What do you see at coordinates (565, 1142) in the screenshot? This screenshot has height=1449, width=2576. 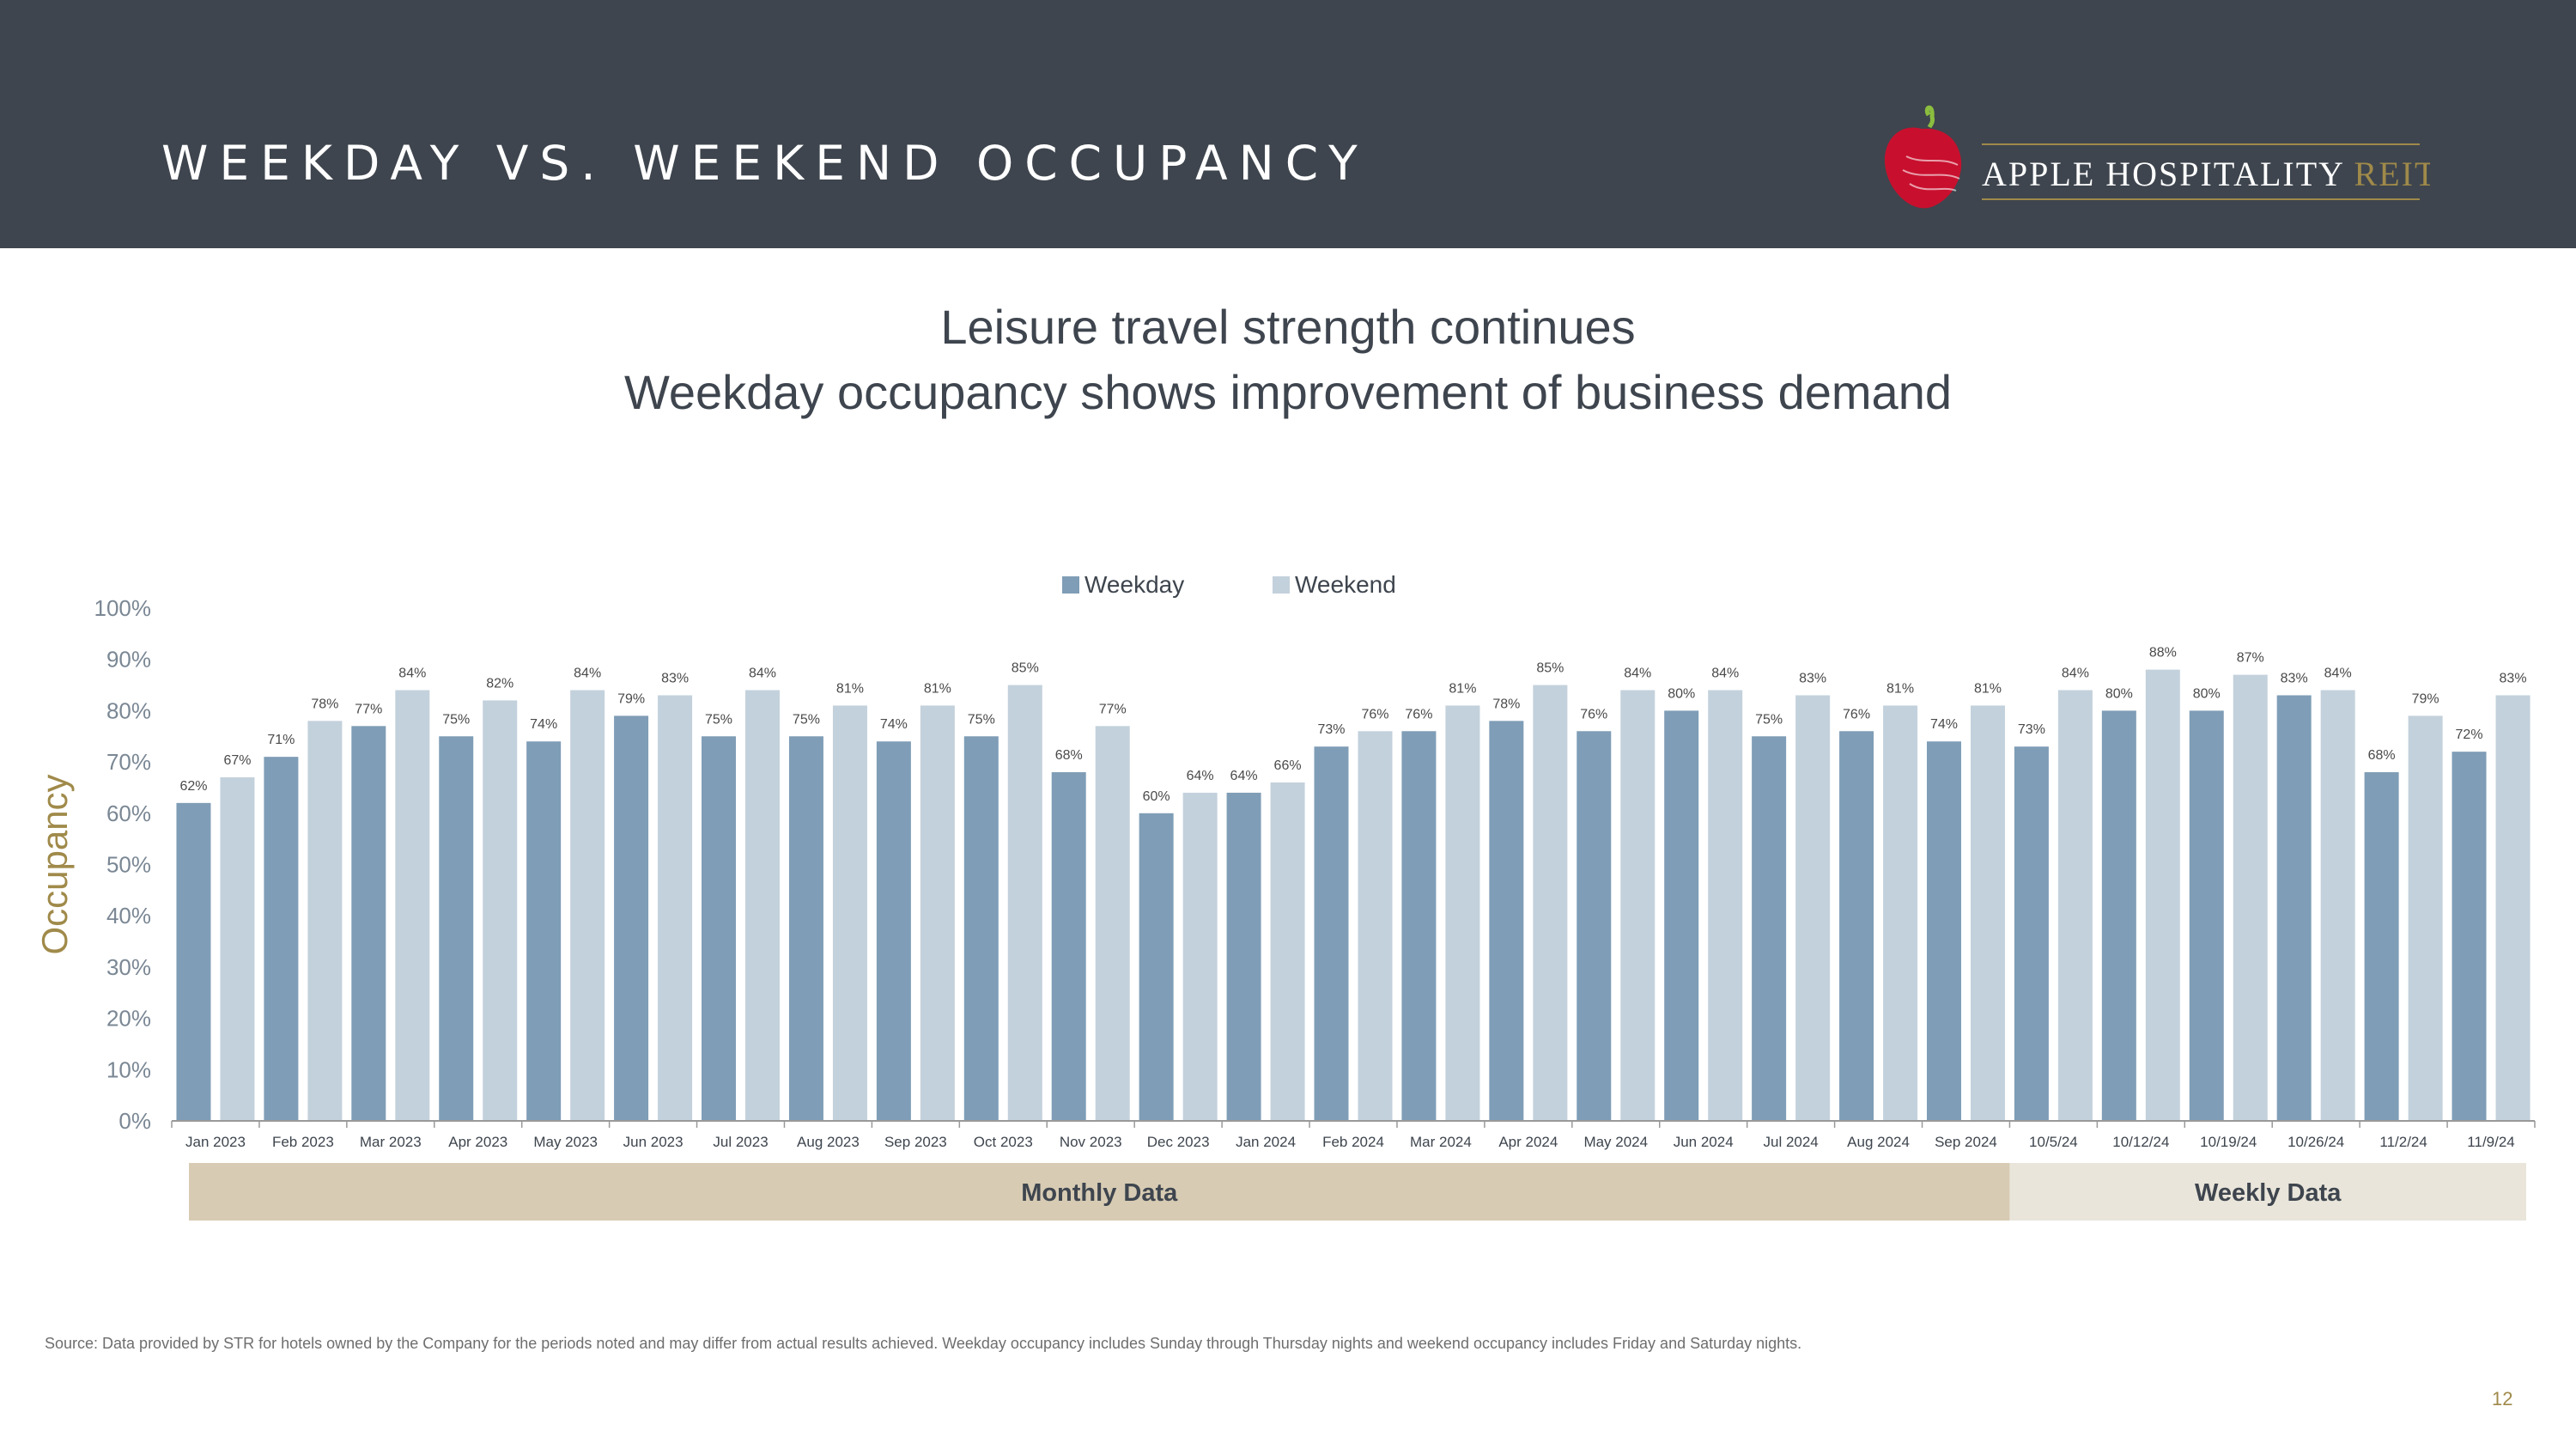 I see `x-tick-label: May 2023` at bounding box center [565, 1142].